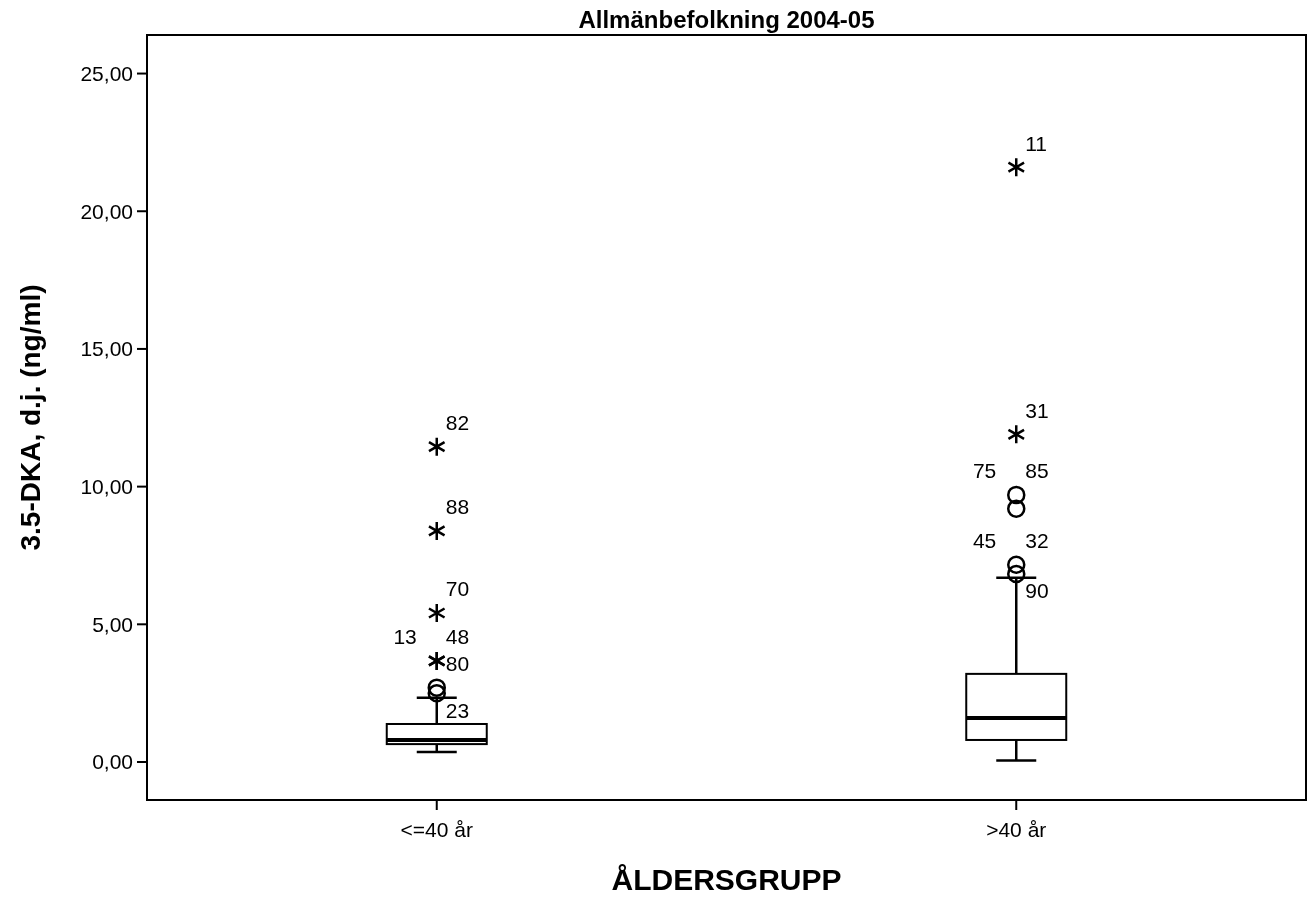 This screenshot has height=906, width=1314. What do you see at coordinates (726, 19) in the screenshot?
I see `chart-title: Allmänbefolkning 2004-05` at bounding box center [726, 19].